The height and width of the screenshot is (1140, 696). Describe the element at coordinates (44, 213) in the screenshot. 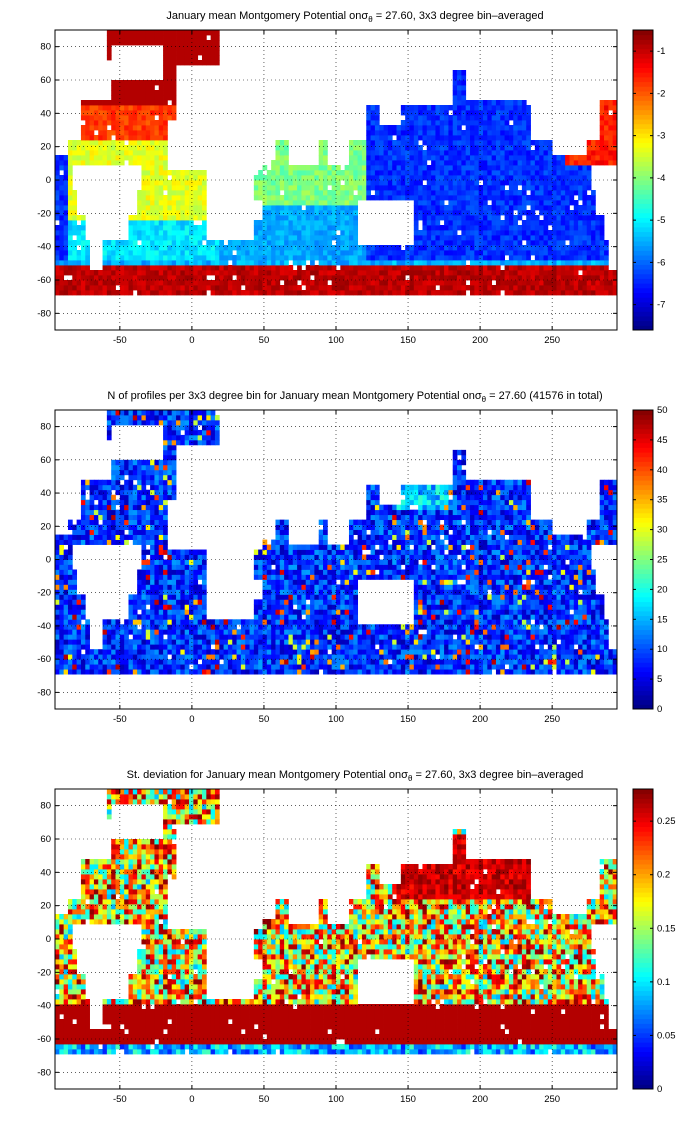

I see `y-tick-label: -20` at that location.